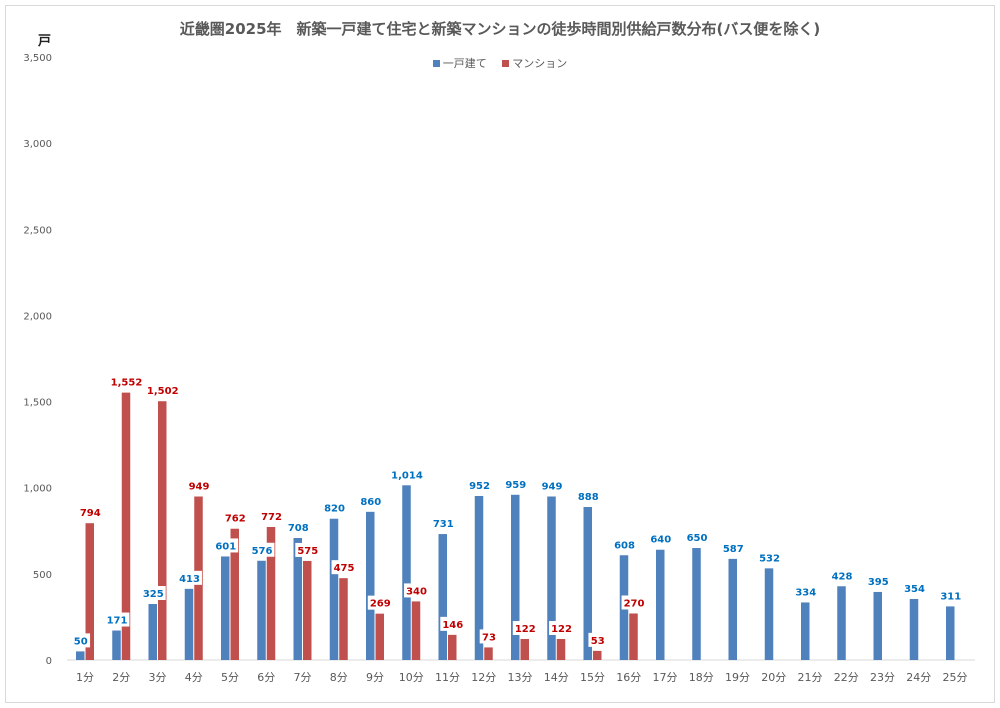 This screenshot has width=1000, height=708. What do you see at coordinates (262, 551) in the screenshot?
I see `data-label: 576` at bounding box center [262, 551].